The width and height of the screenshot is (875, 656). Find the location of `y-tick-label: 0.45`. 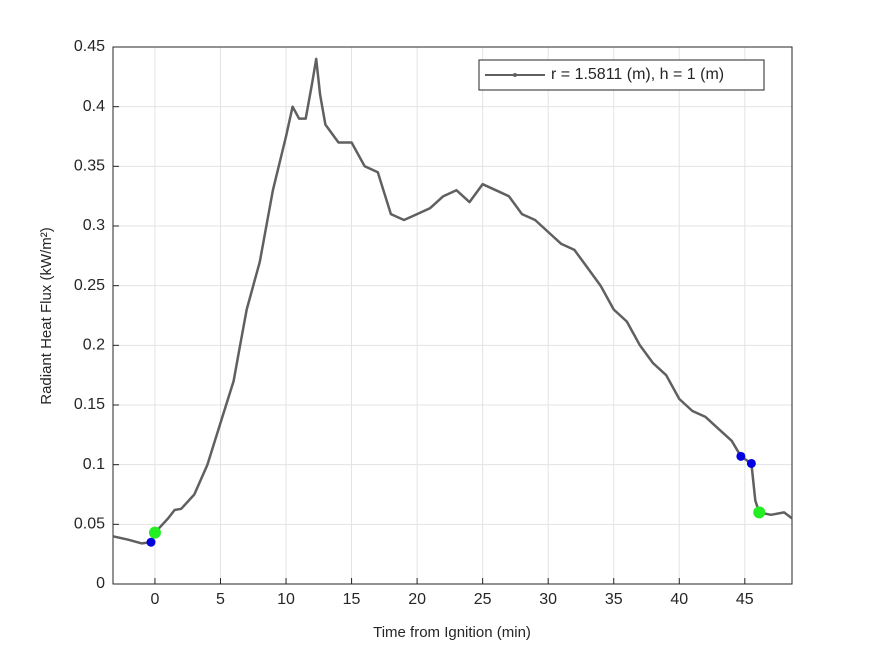

y-tick-label: 0.45 is located at coordinates (89, 46).